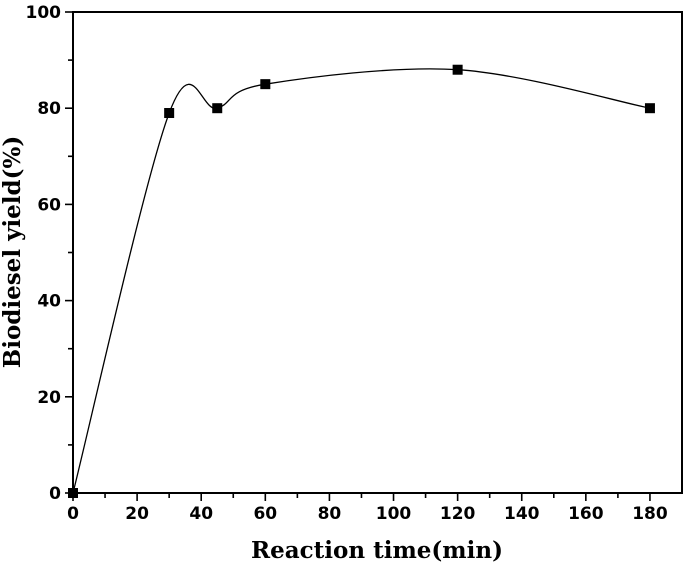 The height and width of the screenshot is (568, 685). What do you see at coordinates (522, 514) in the screenshot?
I see `x-tick-label: 140` at bounding box center [522, 514].